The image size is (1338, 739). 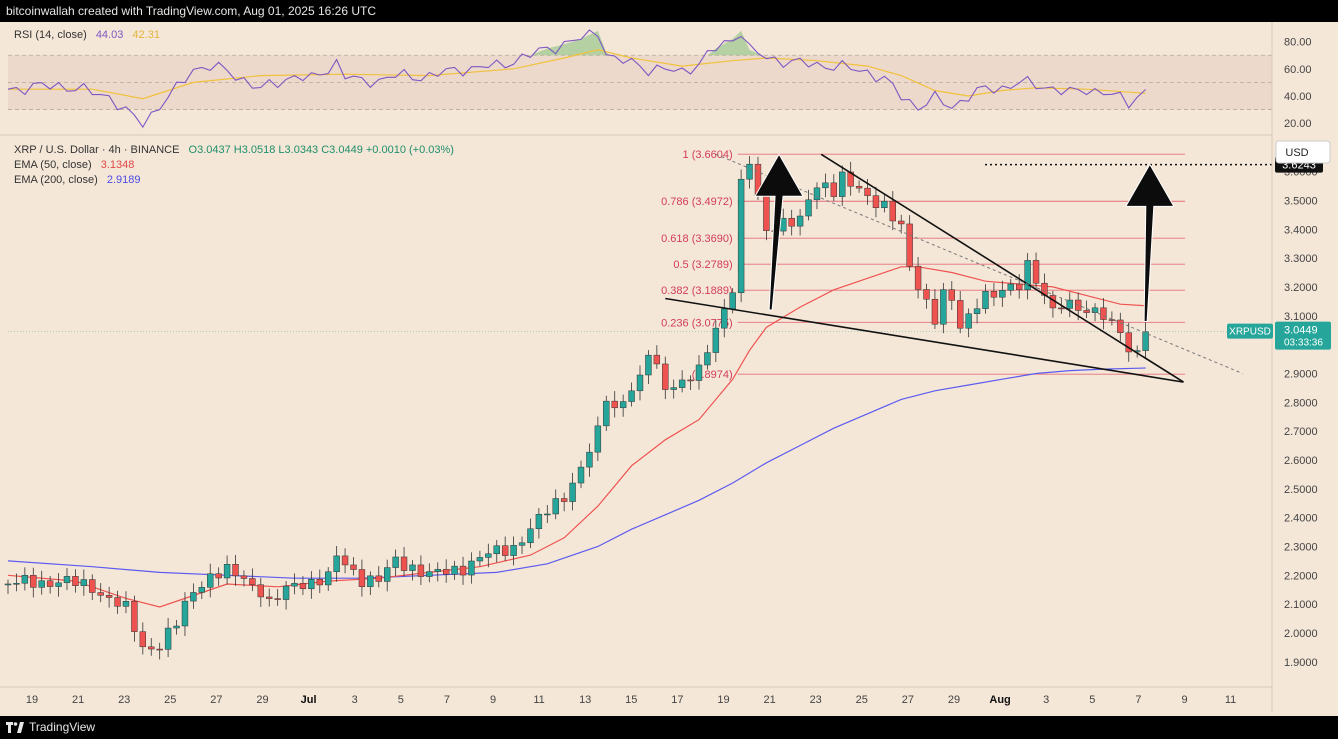 What do you see at coordinates (1301, 230) in the screenshot?
I see `y-tick-2: 3.4000` at bounding box center [1301, 230].